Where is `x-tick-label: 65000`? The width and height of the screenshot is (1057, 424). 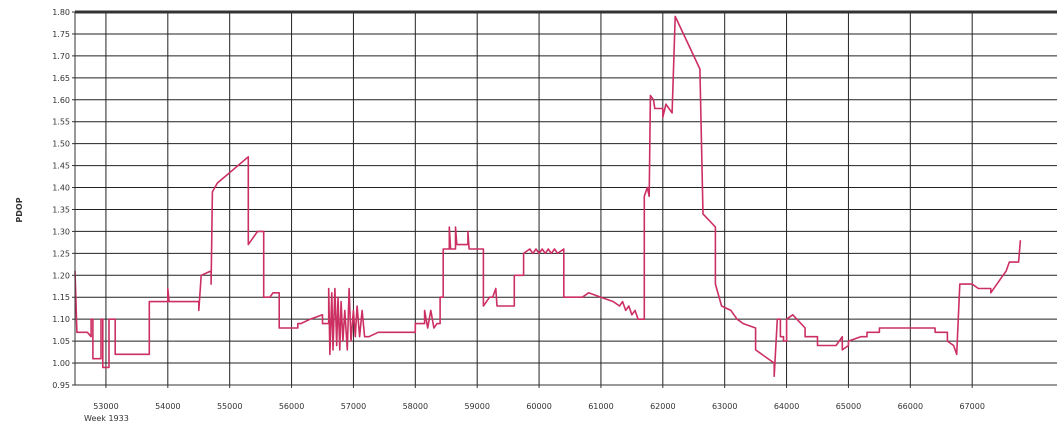
x-tick-label: 65000 is located at coordinates (848, 406).